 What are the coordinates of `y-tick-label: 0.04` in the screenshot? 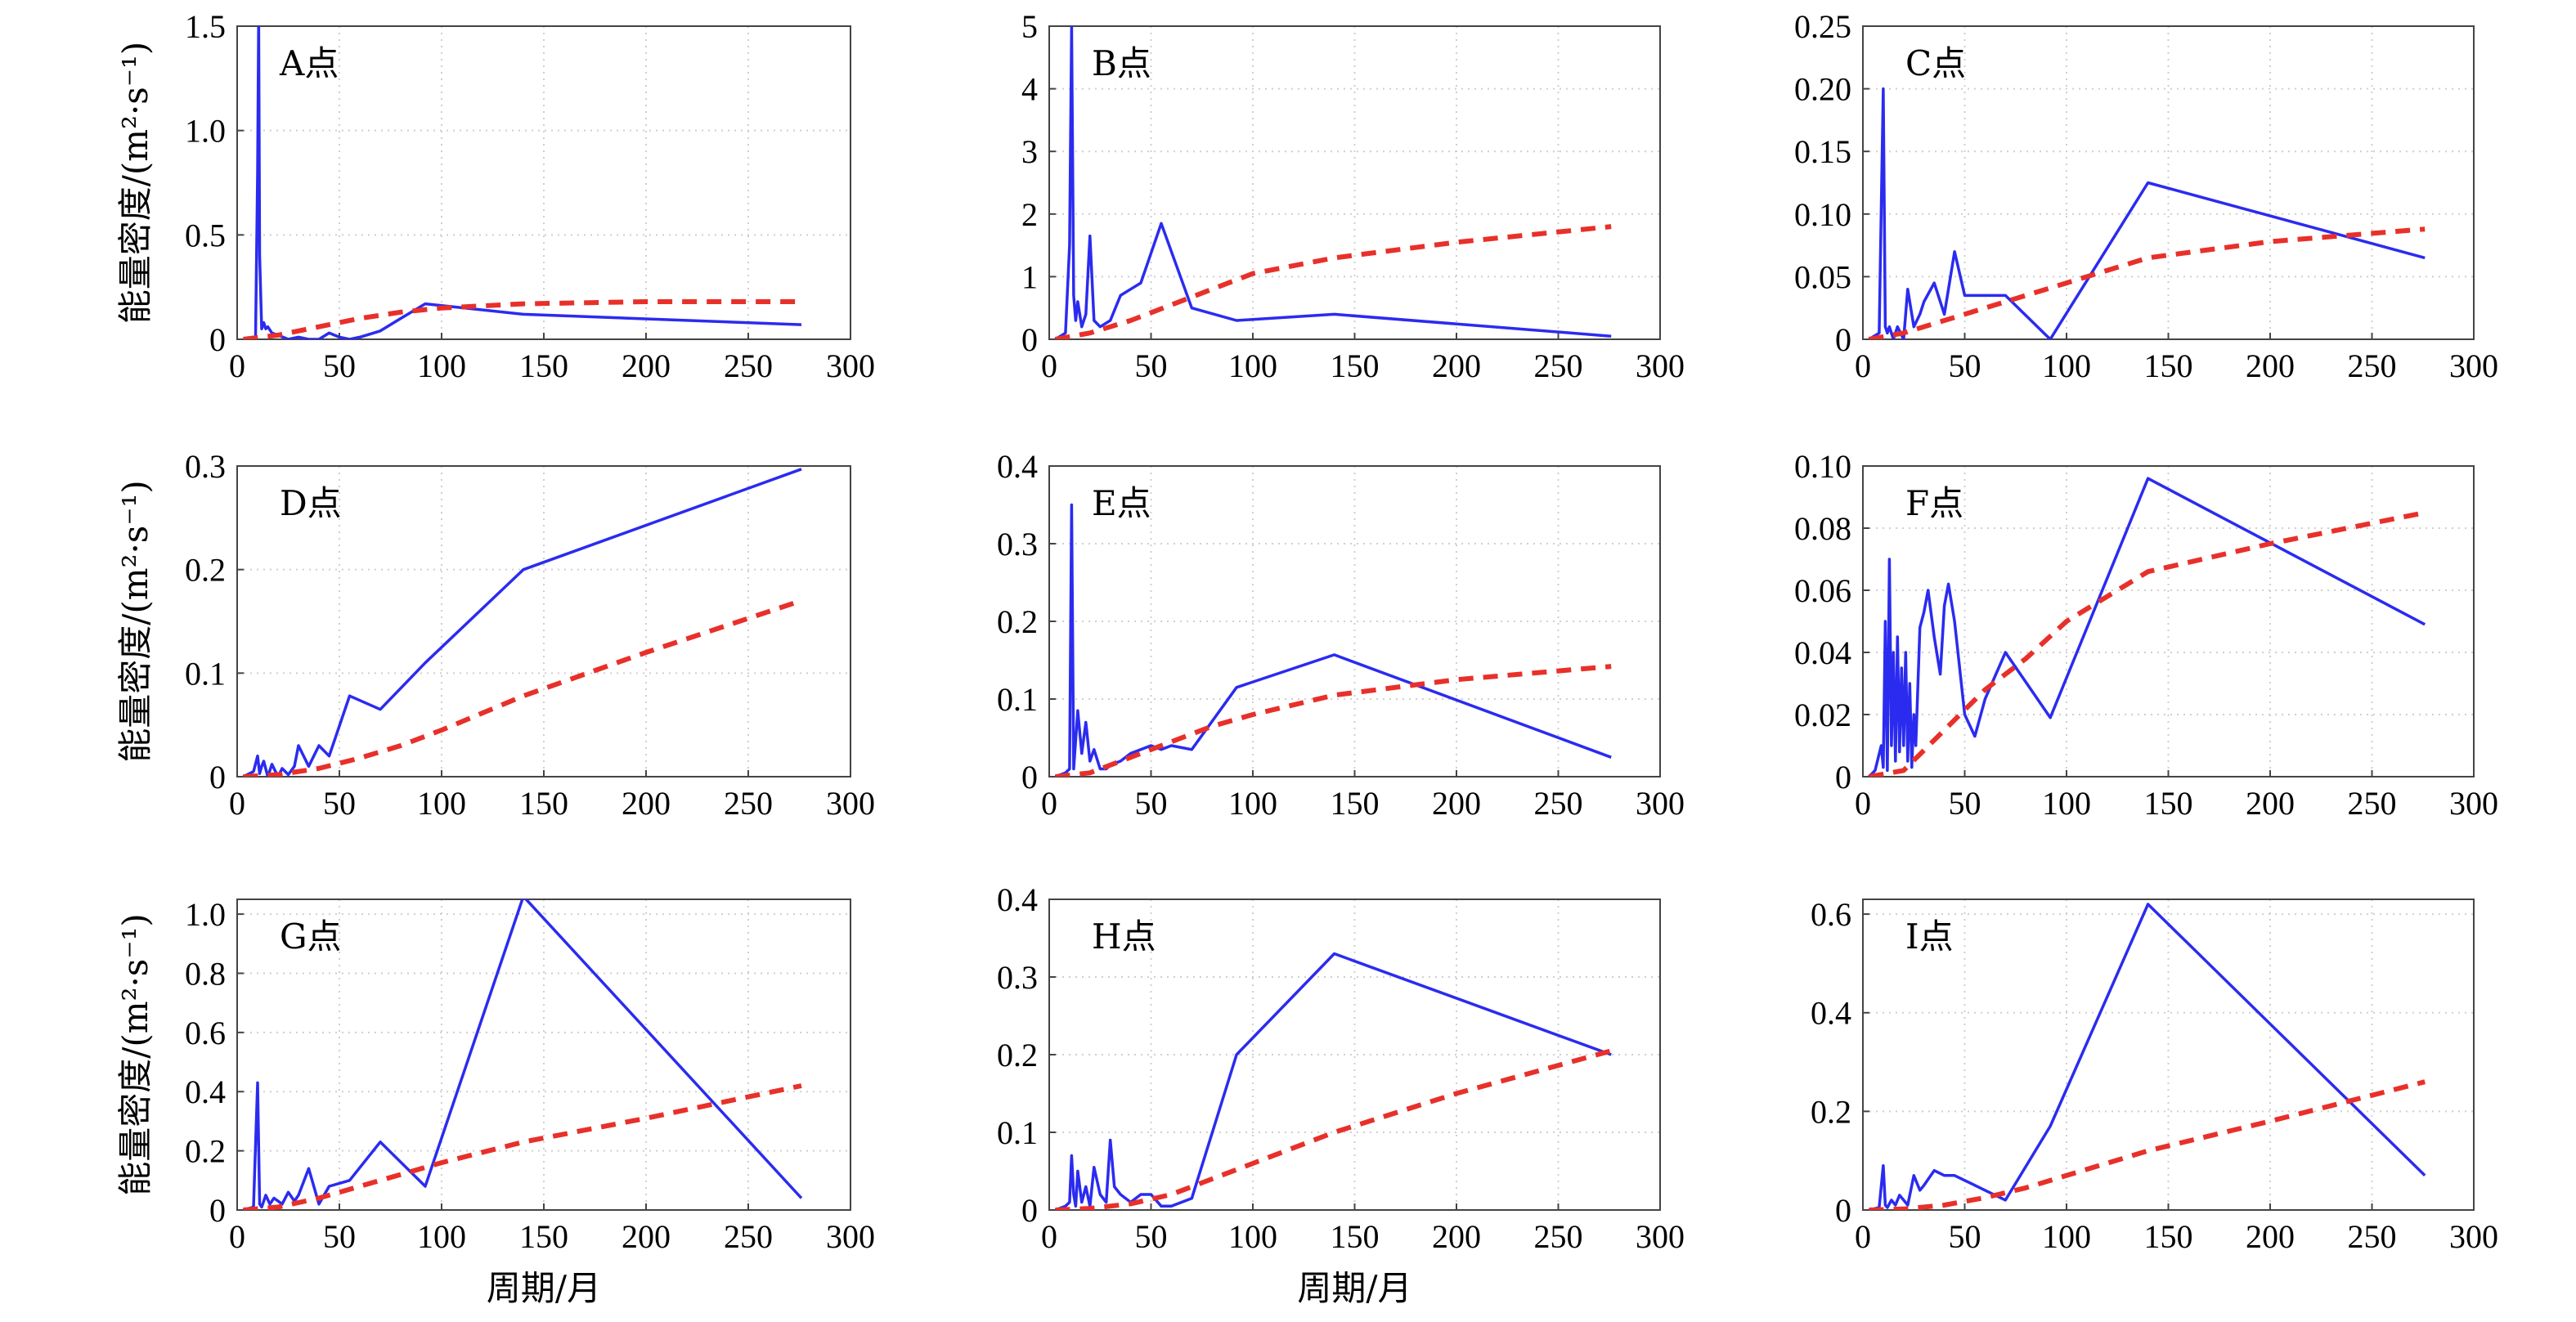 It's located at (1823, 652).